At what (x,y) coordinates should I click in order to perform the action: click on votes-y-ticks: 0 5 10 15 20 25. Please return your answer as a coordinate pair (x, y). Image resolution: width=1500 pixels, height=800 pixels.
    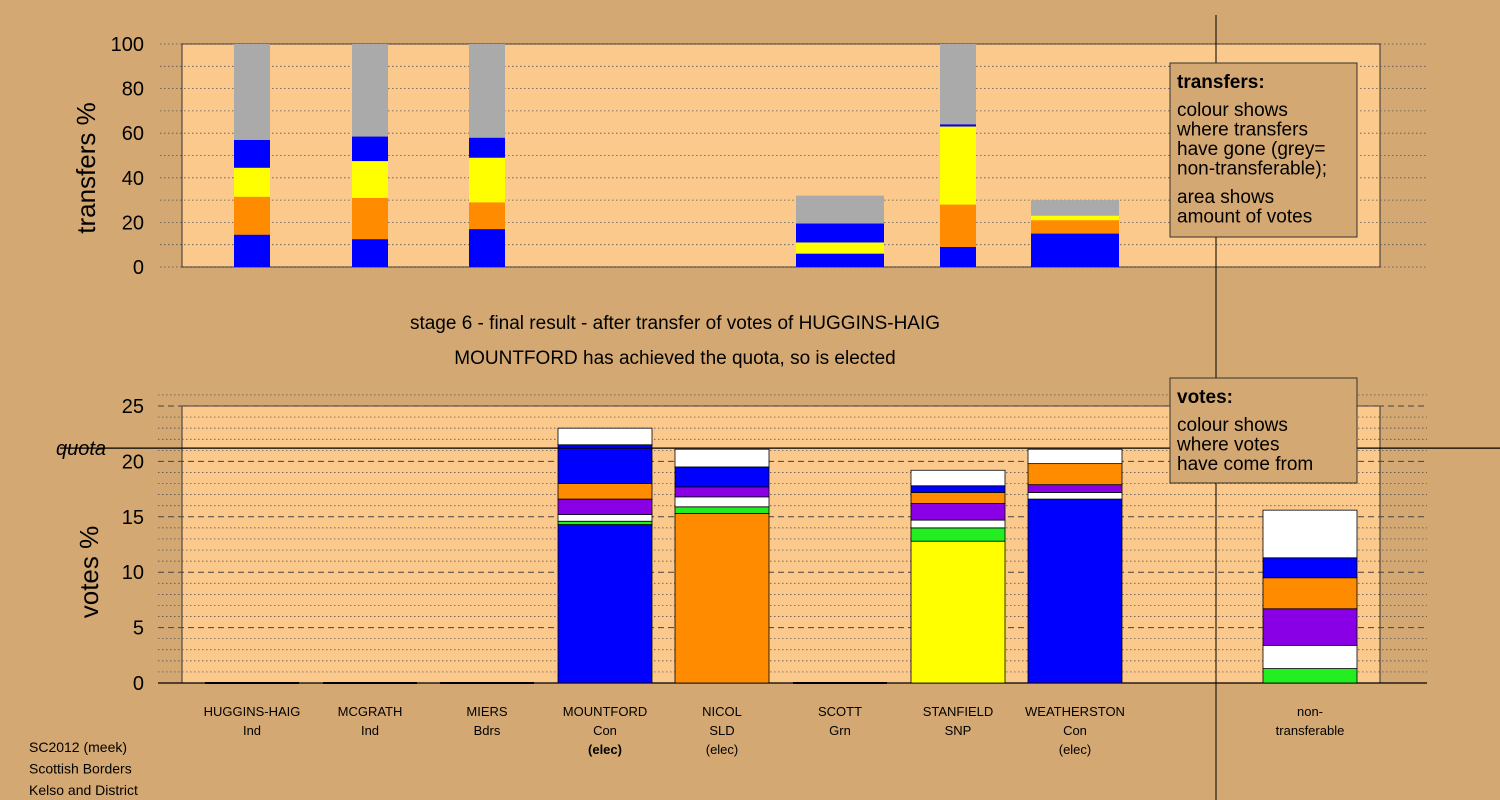
    Looking at the image, I should click on (133, 545).